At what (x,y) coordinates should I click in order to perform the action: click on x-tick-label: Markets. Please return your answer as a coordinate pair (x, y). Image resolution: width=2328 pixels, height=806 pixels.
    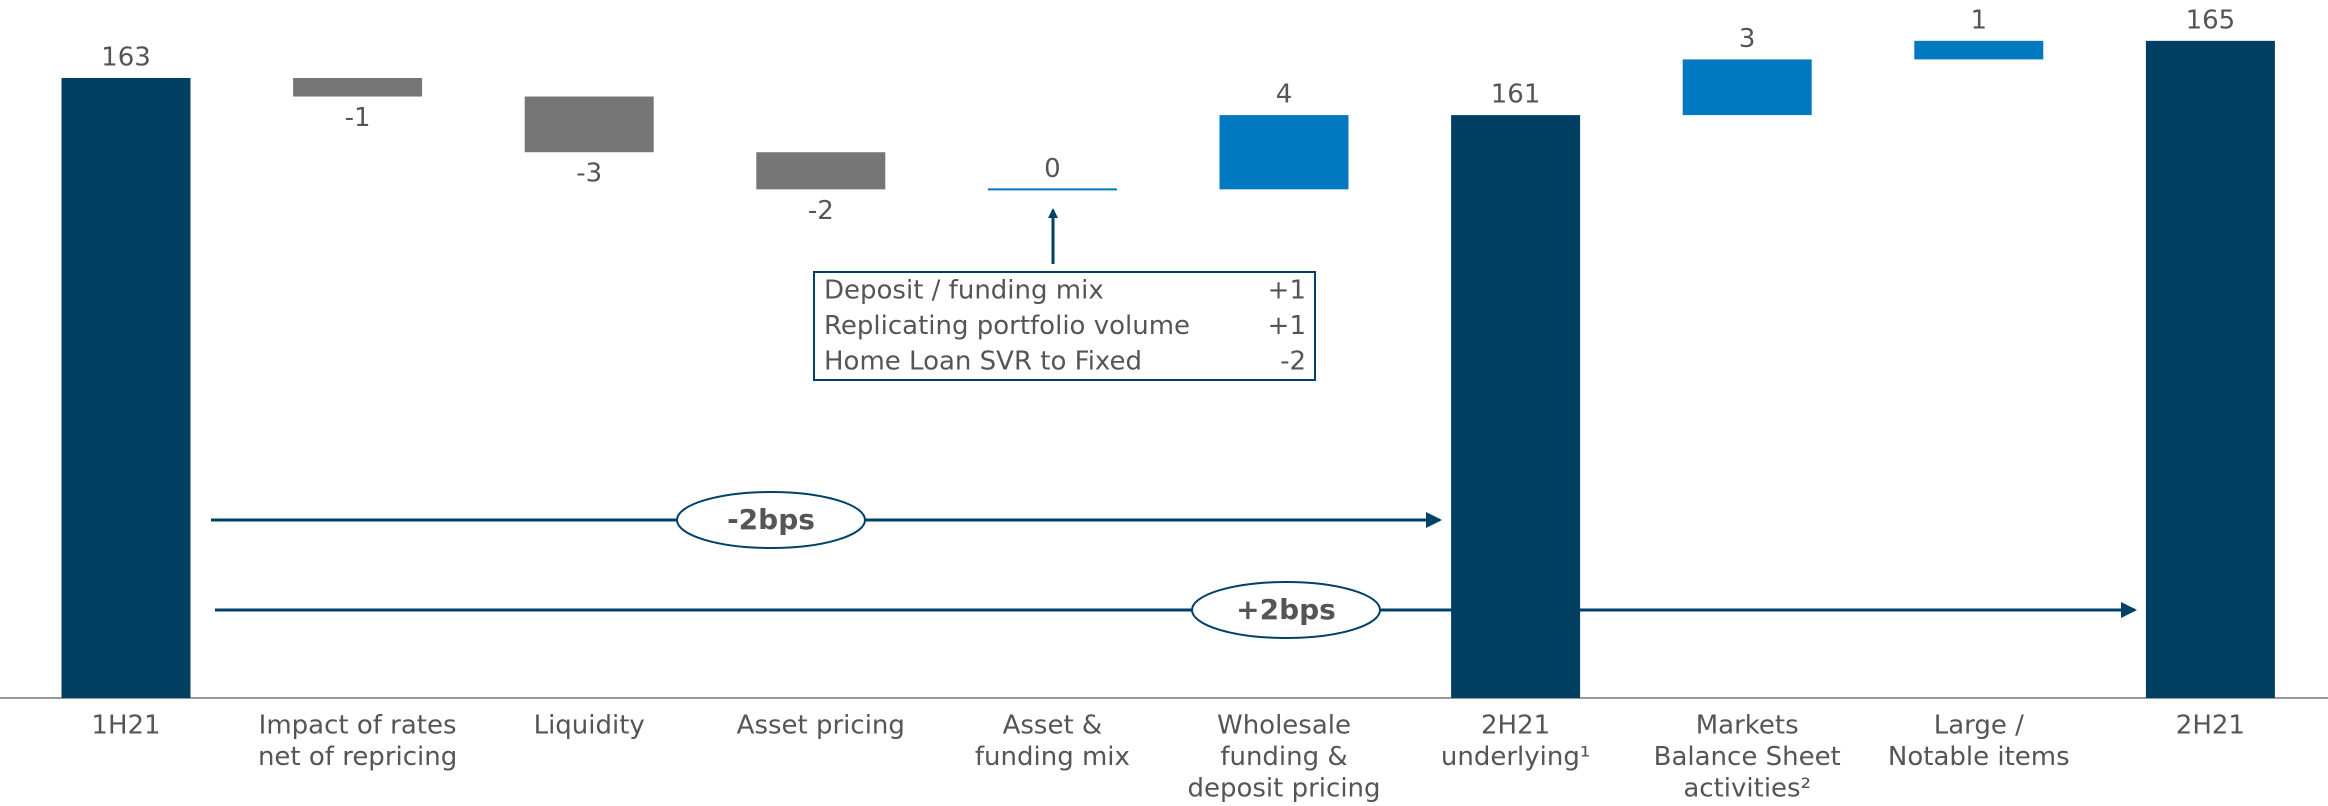
    Looking at the image, I should click on (1747, 726).